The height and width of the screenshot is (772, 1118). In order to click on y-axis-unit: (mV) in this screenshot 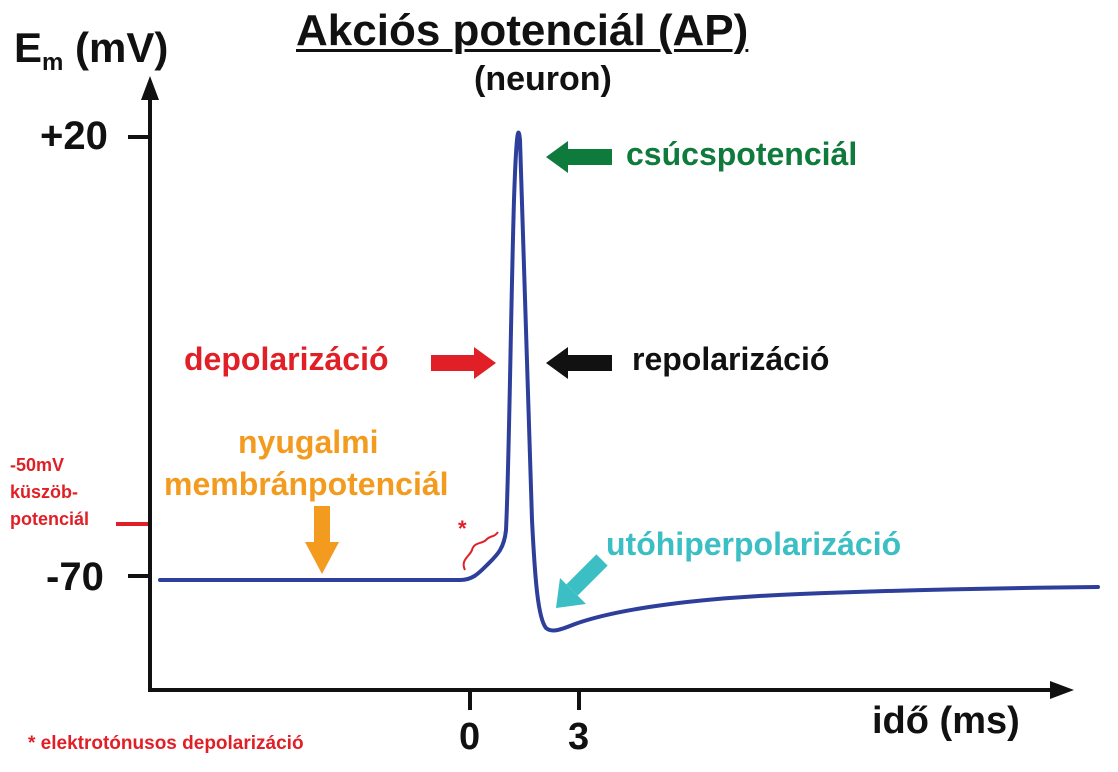, I will do `click(122, 47)`.